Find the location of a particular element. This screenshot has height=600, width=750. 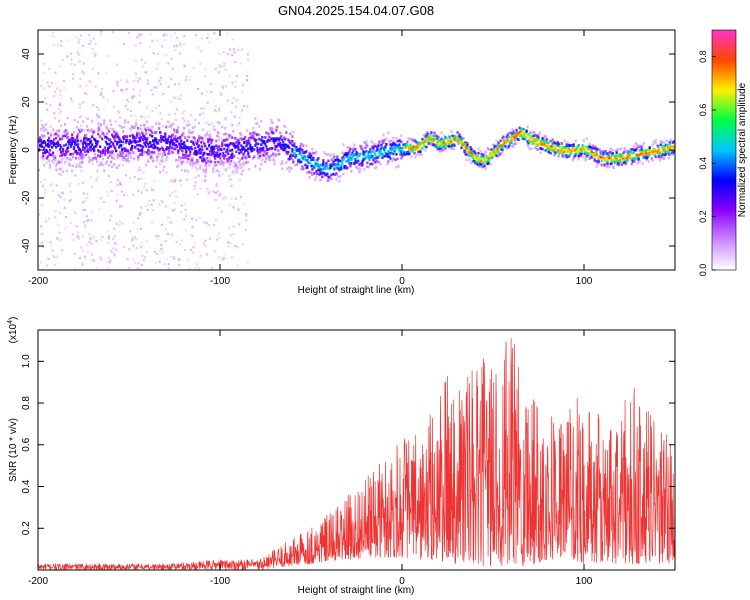

spectrogram-x-tick-label: 100 is located at coordinates (584, 281).